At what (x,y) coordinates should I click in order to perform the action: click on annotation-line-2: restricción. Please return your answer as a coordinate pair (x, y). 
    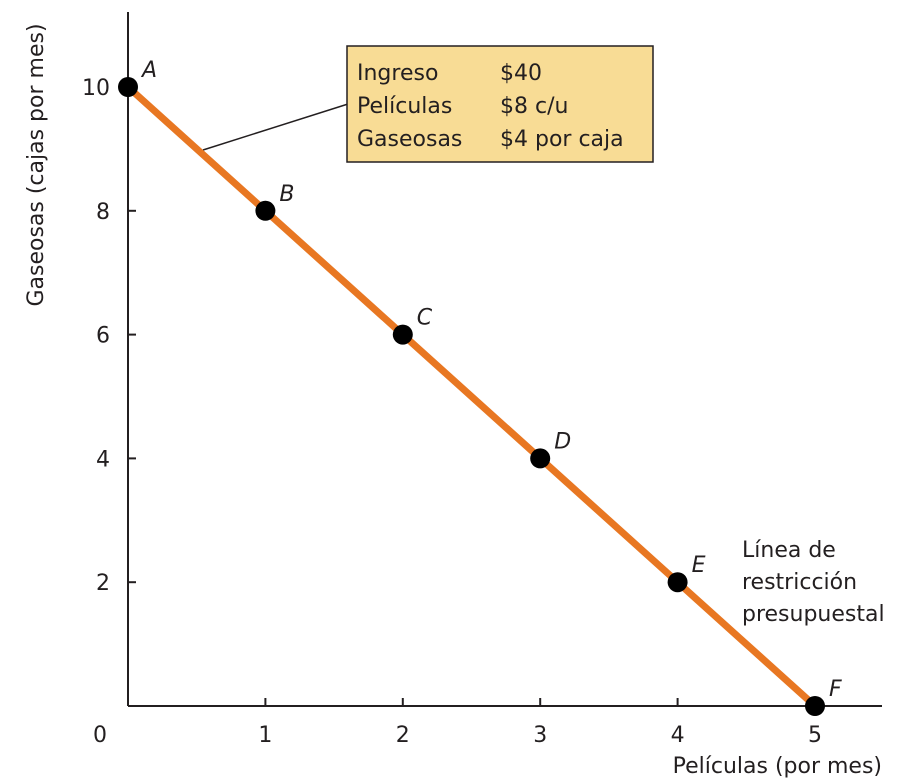
    Looking at the image, I should click on (799, 582).